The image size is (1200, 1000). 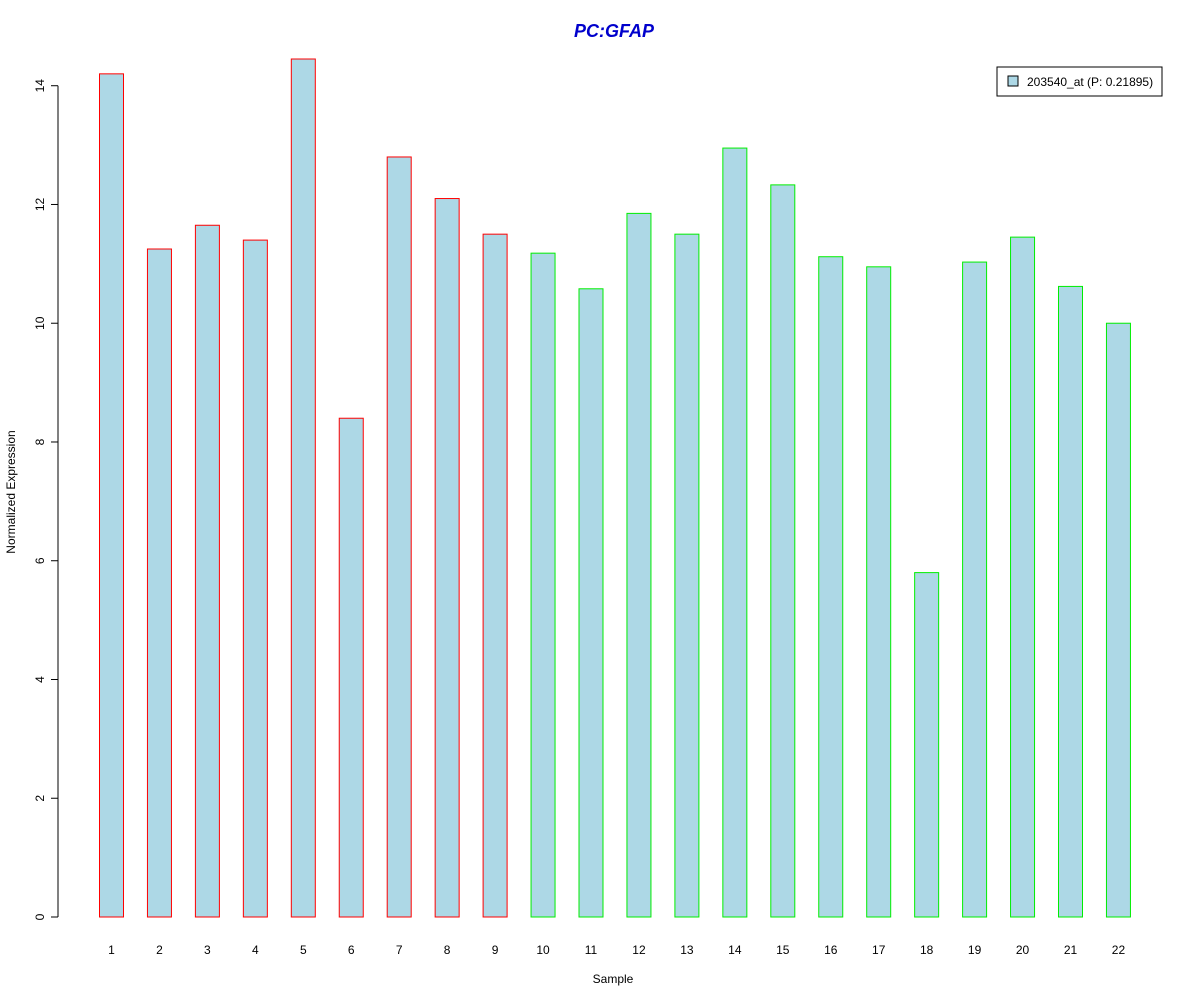 I want to click on x-tick-label: 7, so click(x=399, y=950).